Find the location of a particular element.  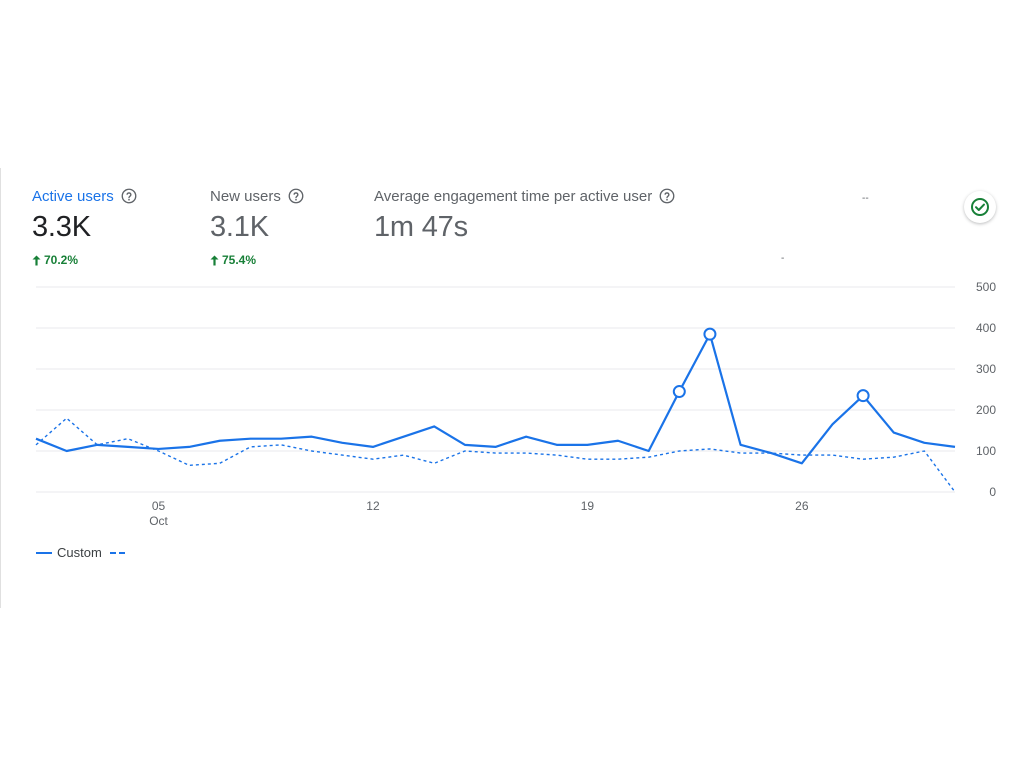

y-tick-label: 300 is located at coordinates (986, 369).